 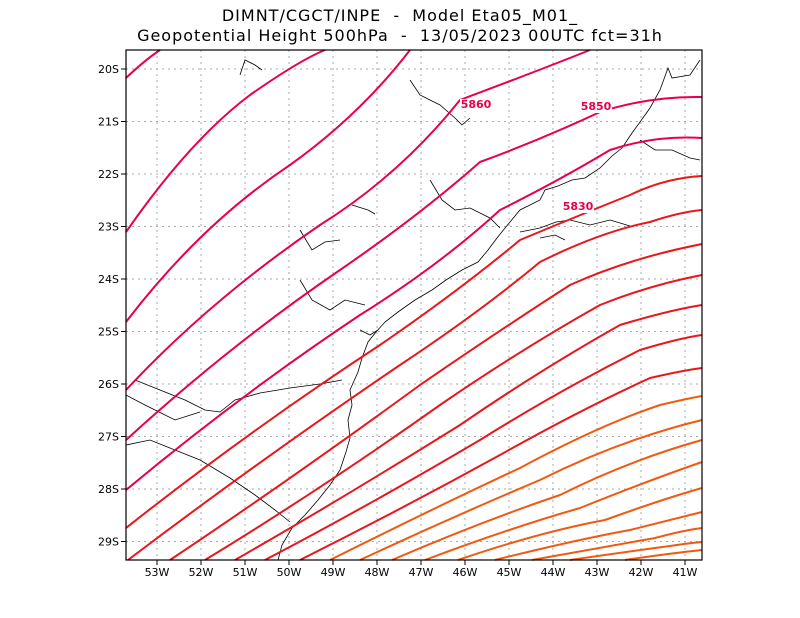 What do you see at coordinates (108, 542) in the screenshot?
I see `y-tick-label: 29S` at bounding box center [108, 542].